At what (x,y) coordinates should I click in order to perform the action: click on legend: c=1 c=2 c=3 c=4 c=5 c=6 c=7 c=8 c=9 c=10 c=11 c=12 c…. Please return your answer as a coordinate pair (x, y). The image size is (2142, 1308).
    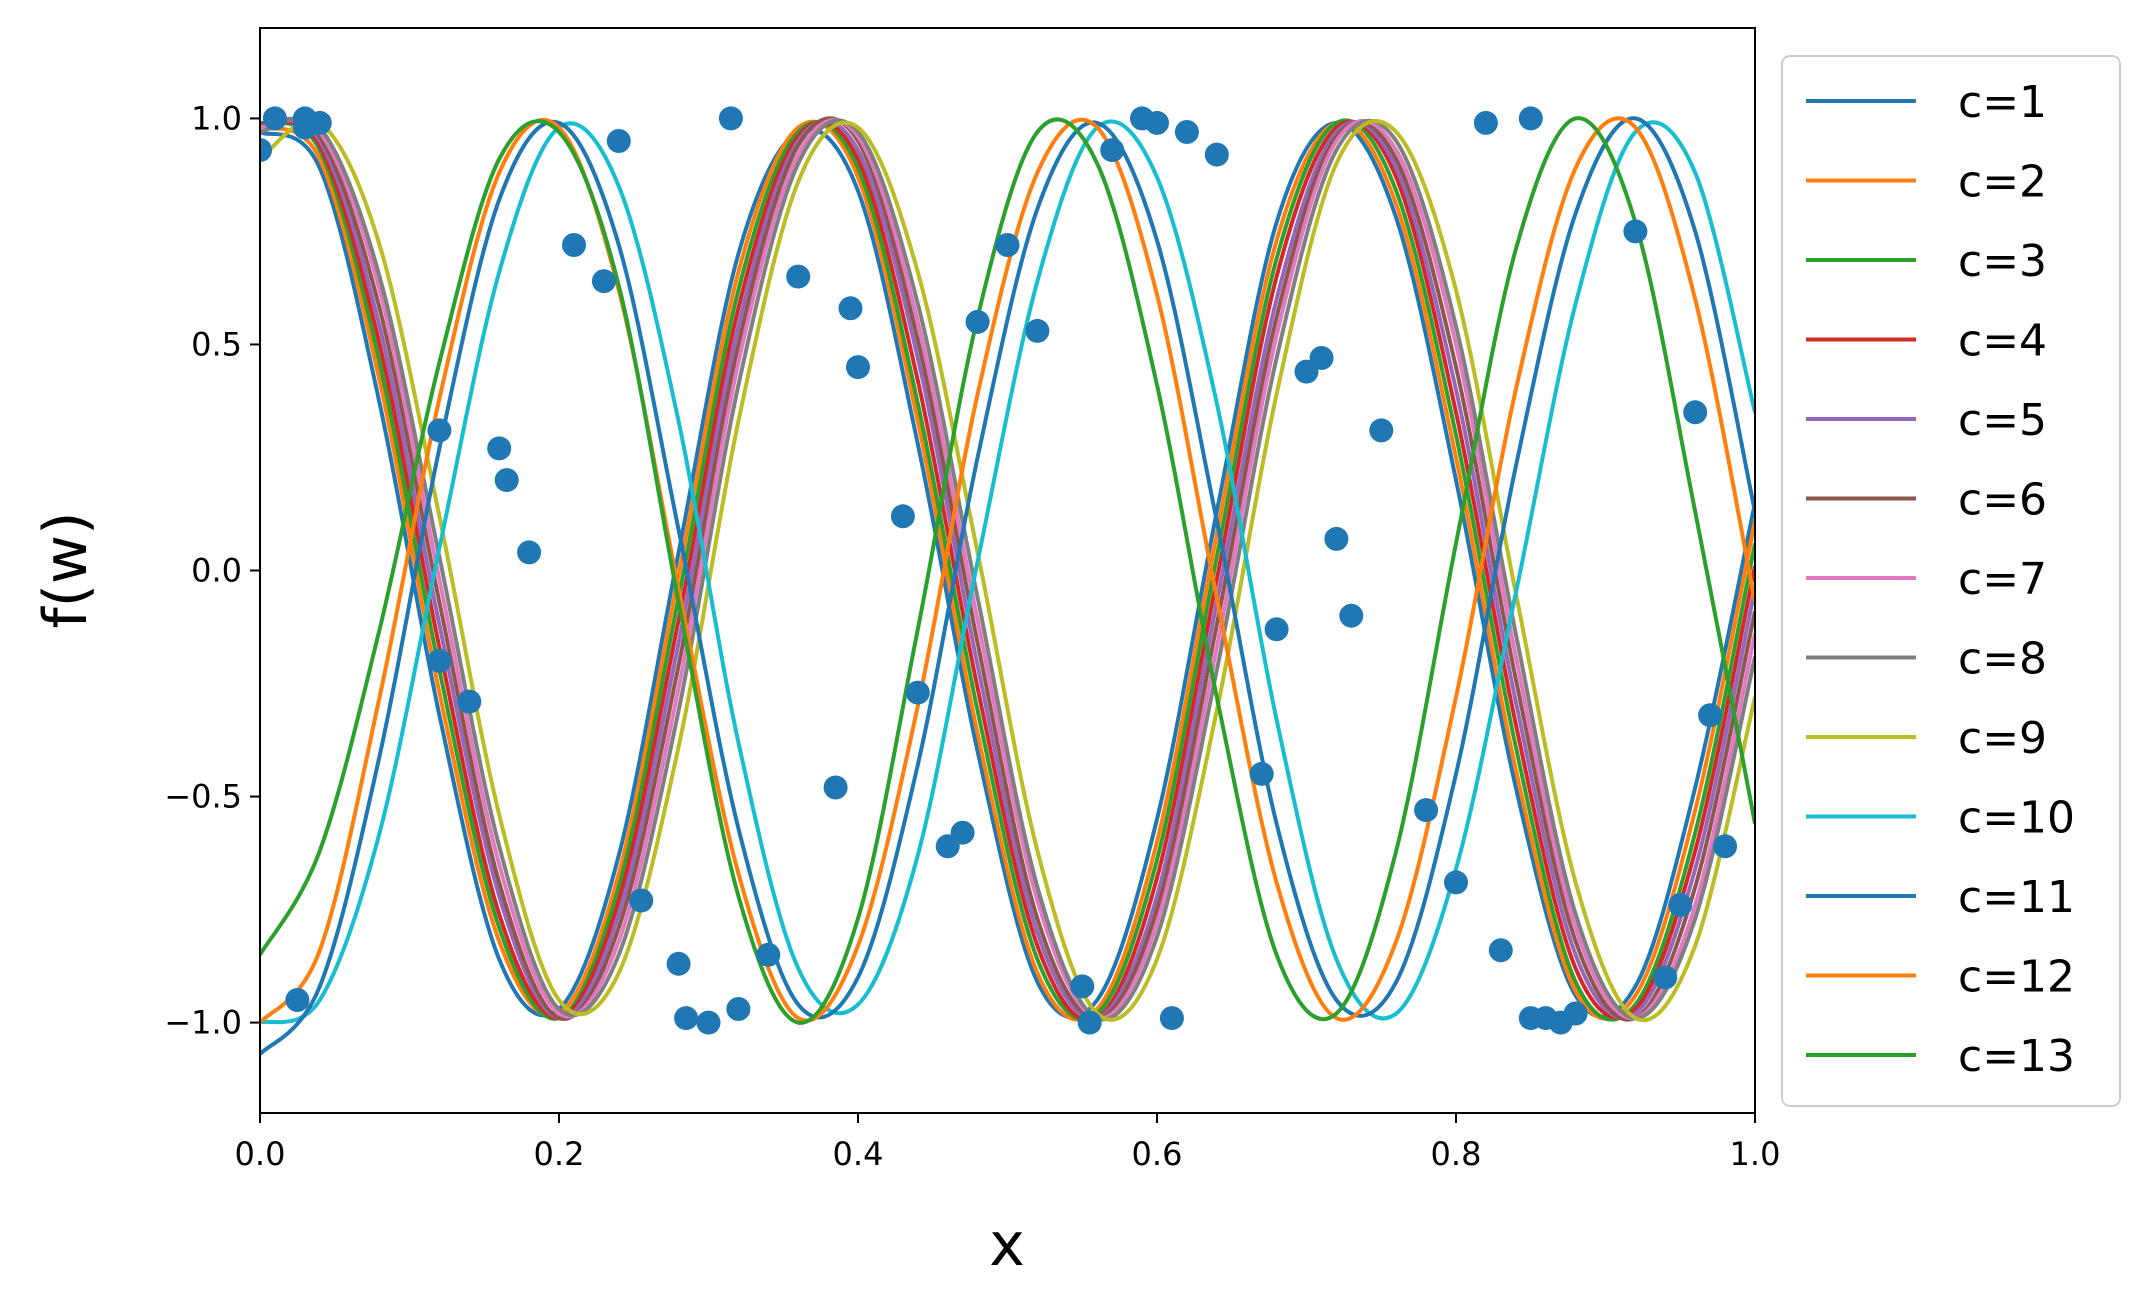
    Looking at the image, I should click on (1951, 581).